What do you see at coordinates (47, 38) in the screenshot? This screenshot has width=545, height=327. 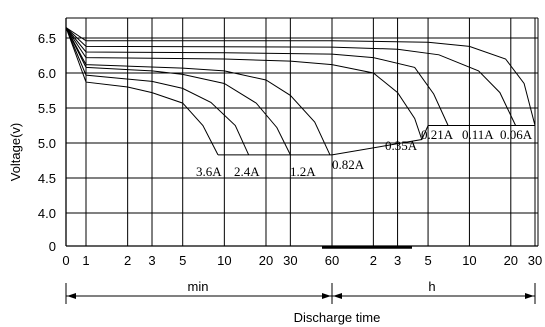 I see `y-tick-label: 6.5` at bounding box center [47, 38].